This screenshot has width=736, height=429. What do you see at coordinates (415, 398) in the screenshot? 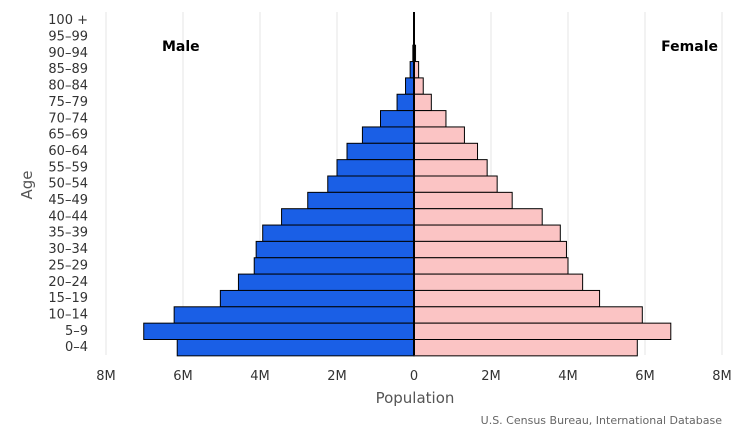
I see `x-axis-title: Population` at bounding box center [415, 398].